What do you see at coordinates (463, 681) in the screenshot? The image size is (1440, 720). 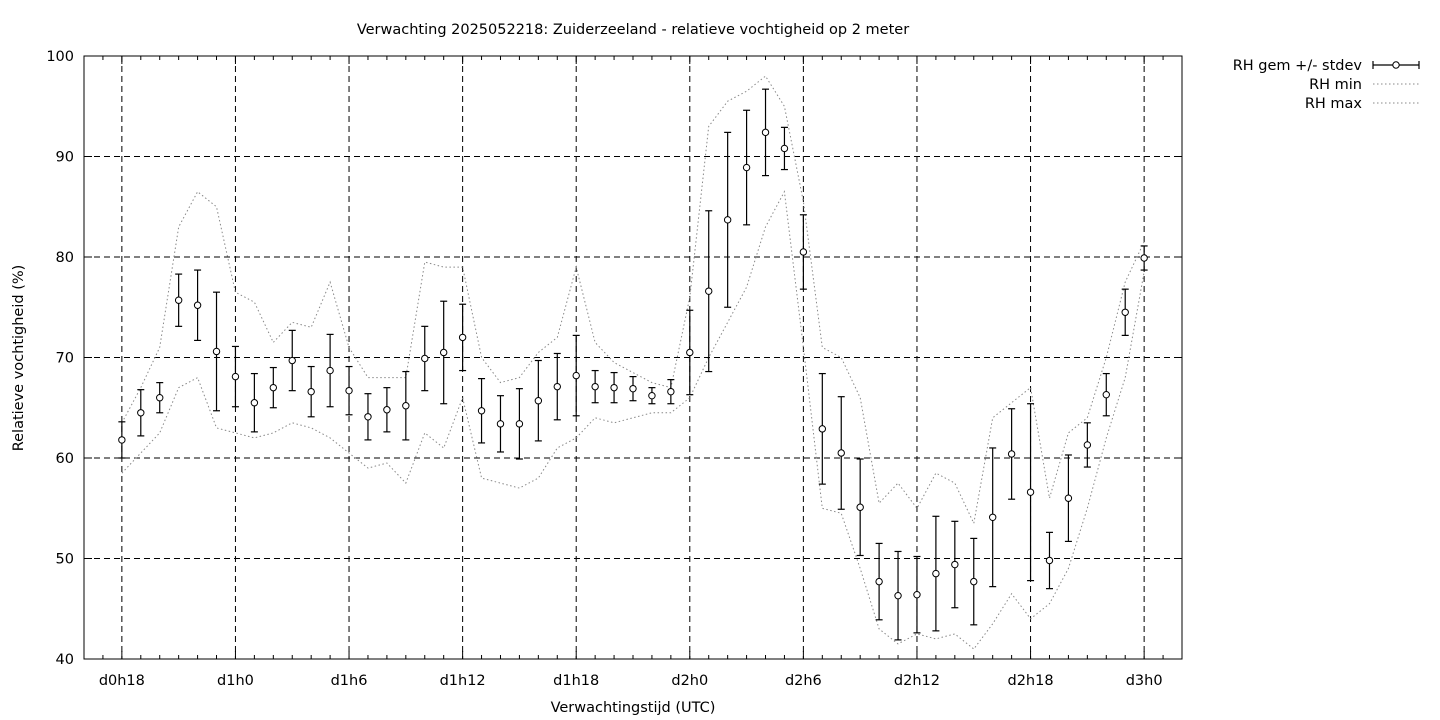 I see `x-tick-label: d1h12` at bounding box center [463, 681].